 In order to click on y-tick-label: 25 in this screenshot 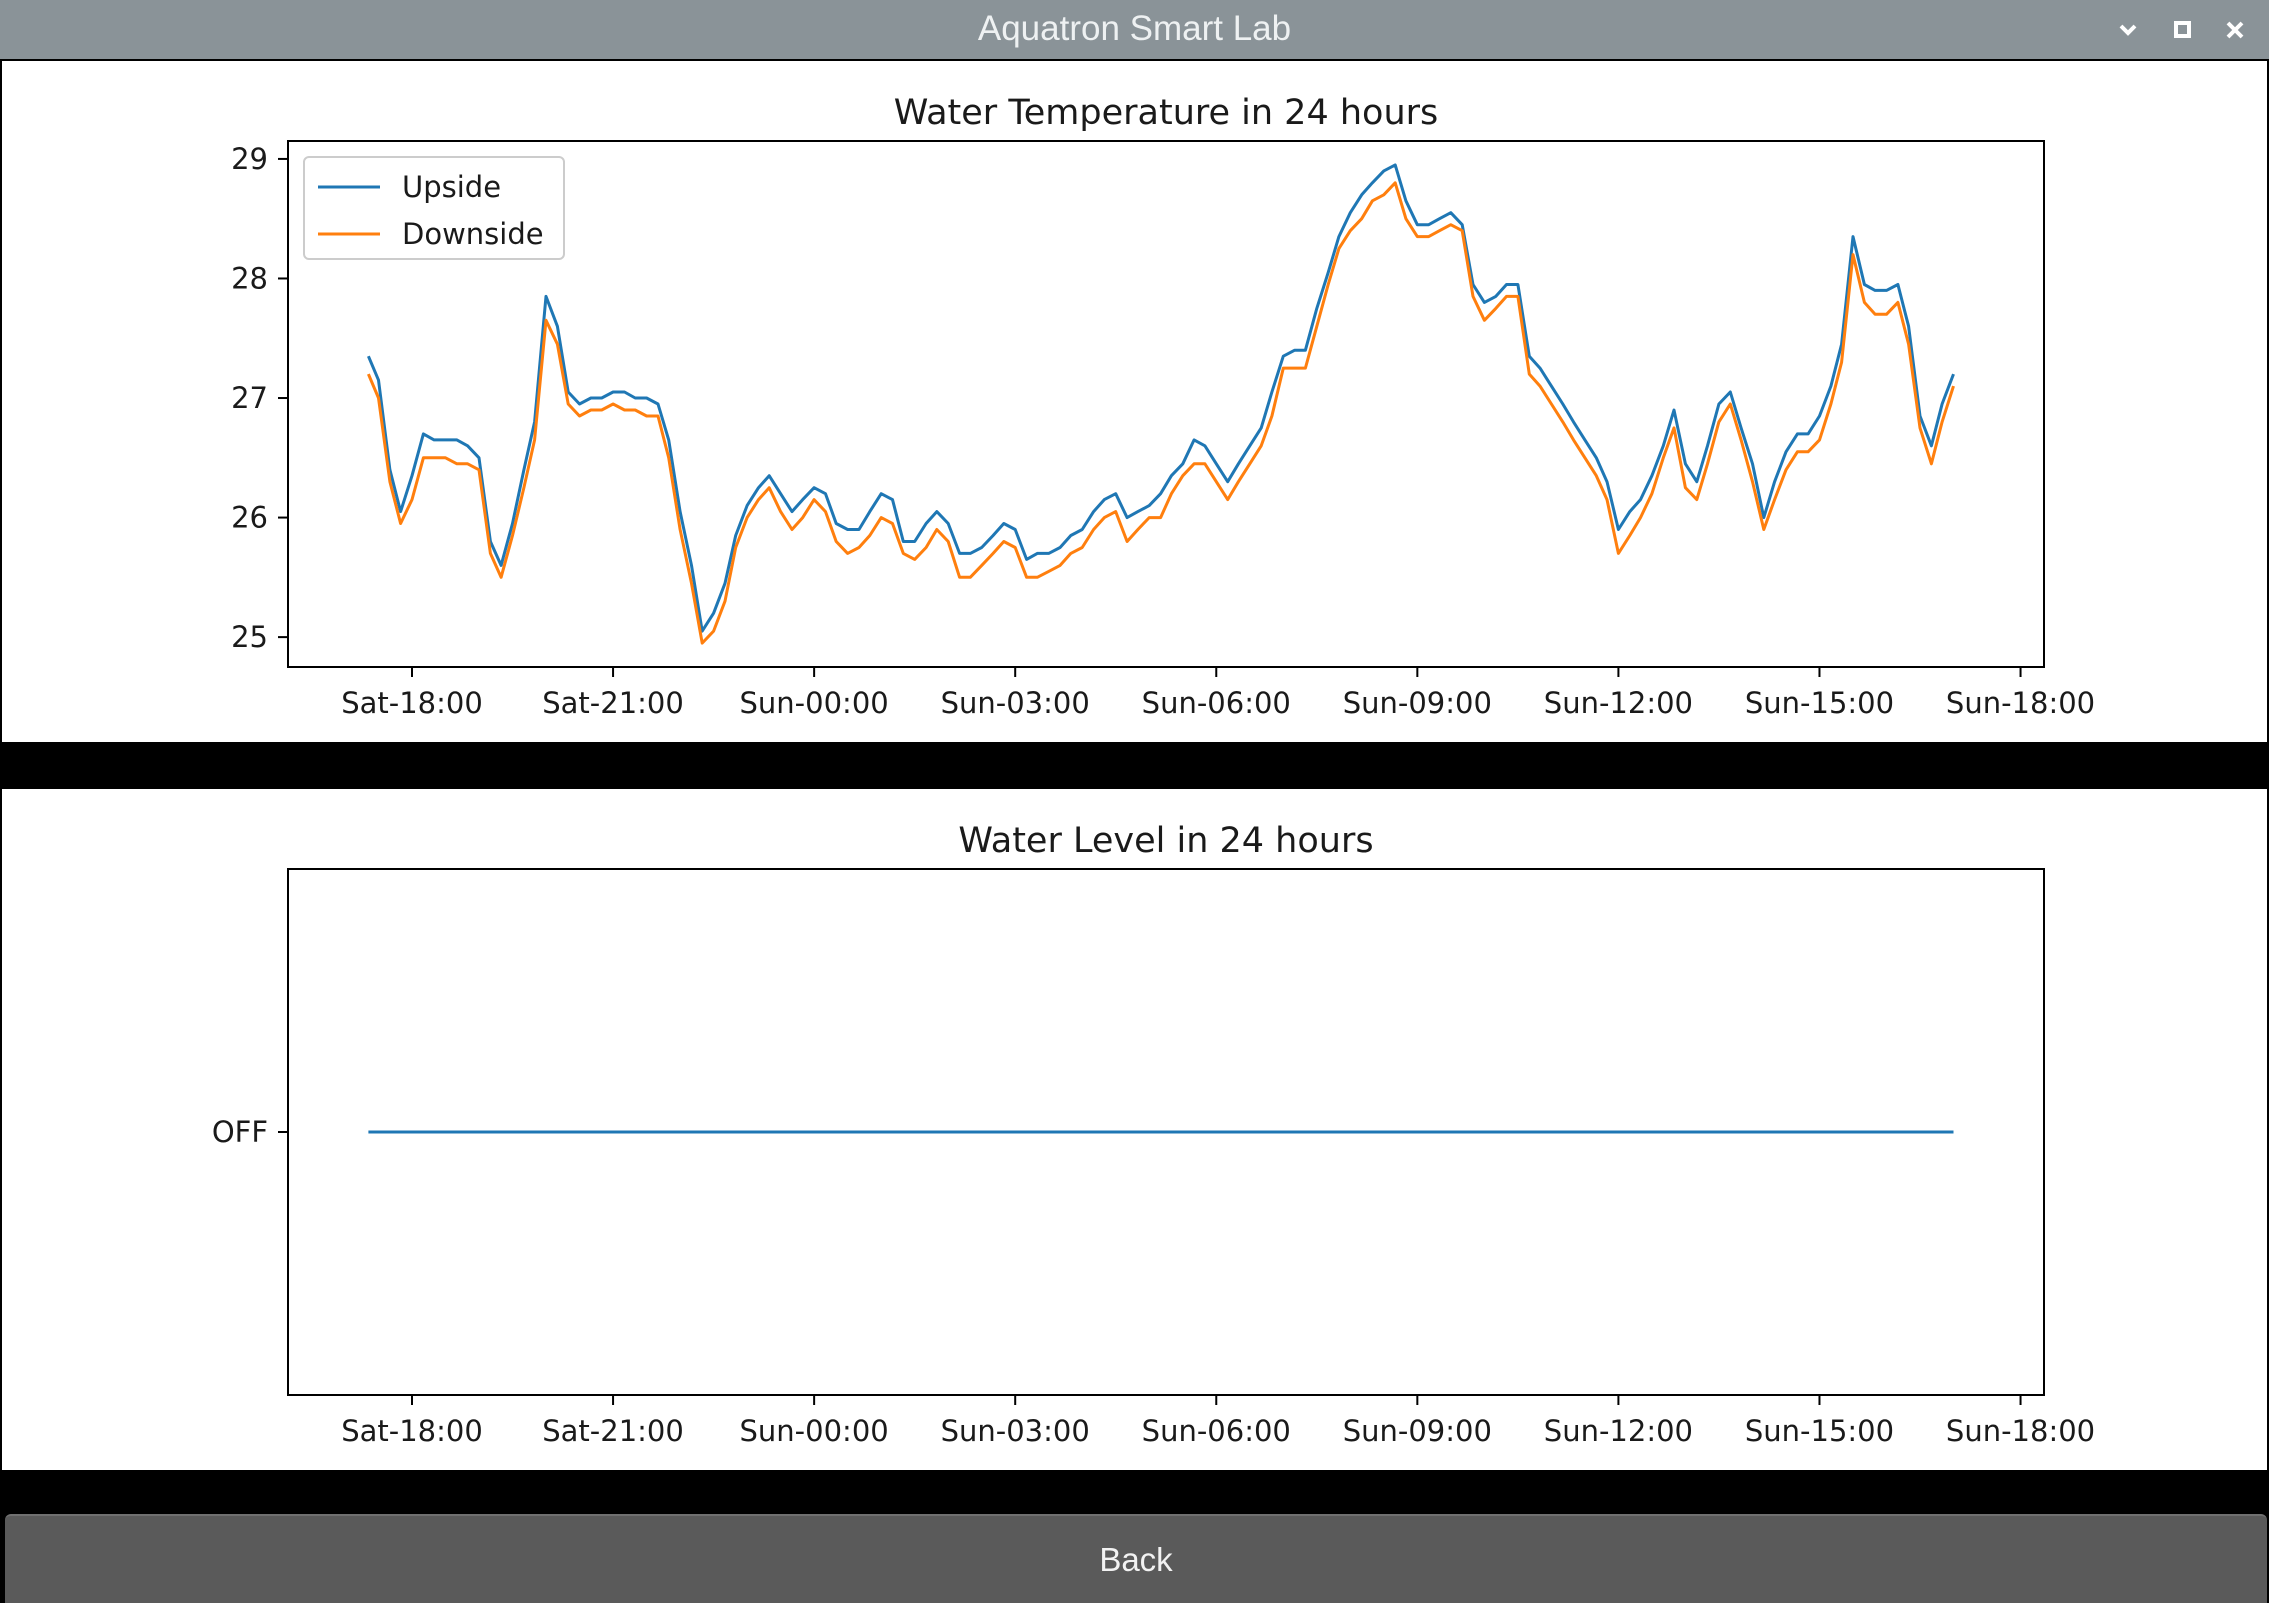, I will do `click(249, 637)`.